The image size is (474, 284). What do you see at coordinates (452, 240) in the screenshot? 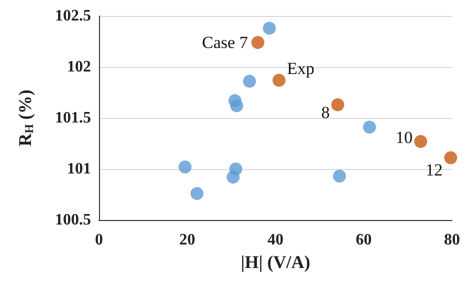
I see `x-tick-label: 80` at bounding box center [452, 240].